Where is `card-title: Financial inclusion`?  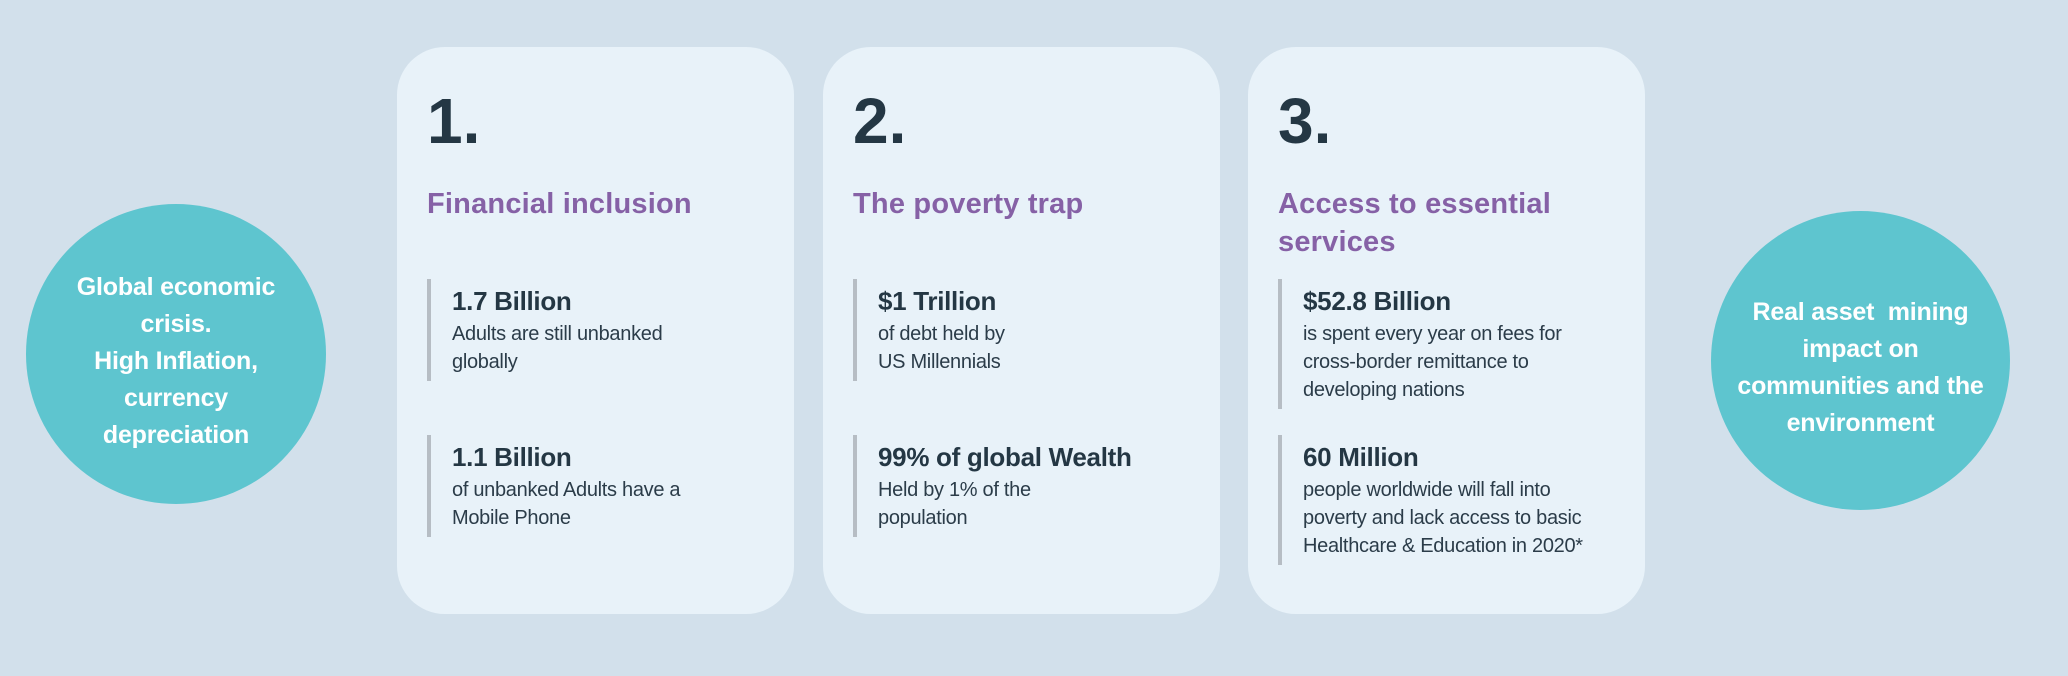 card-title: Financial inclusion is located at coordinates (559, 204).